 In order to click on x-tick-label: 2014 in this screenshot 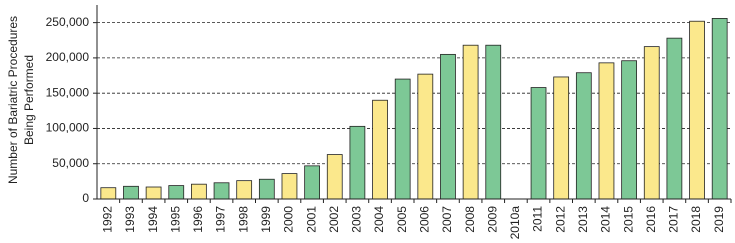, I will do `click(606, 219)`.